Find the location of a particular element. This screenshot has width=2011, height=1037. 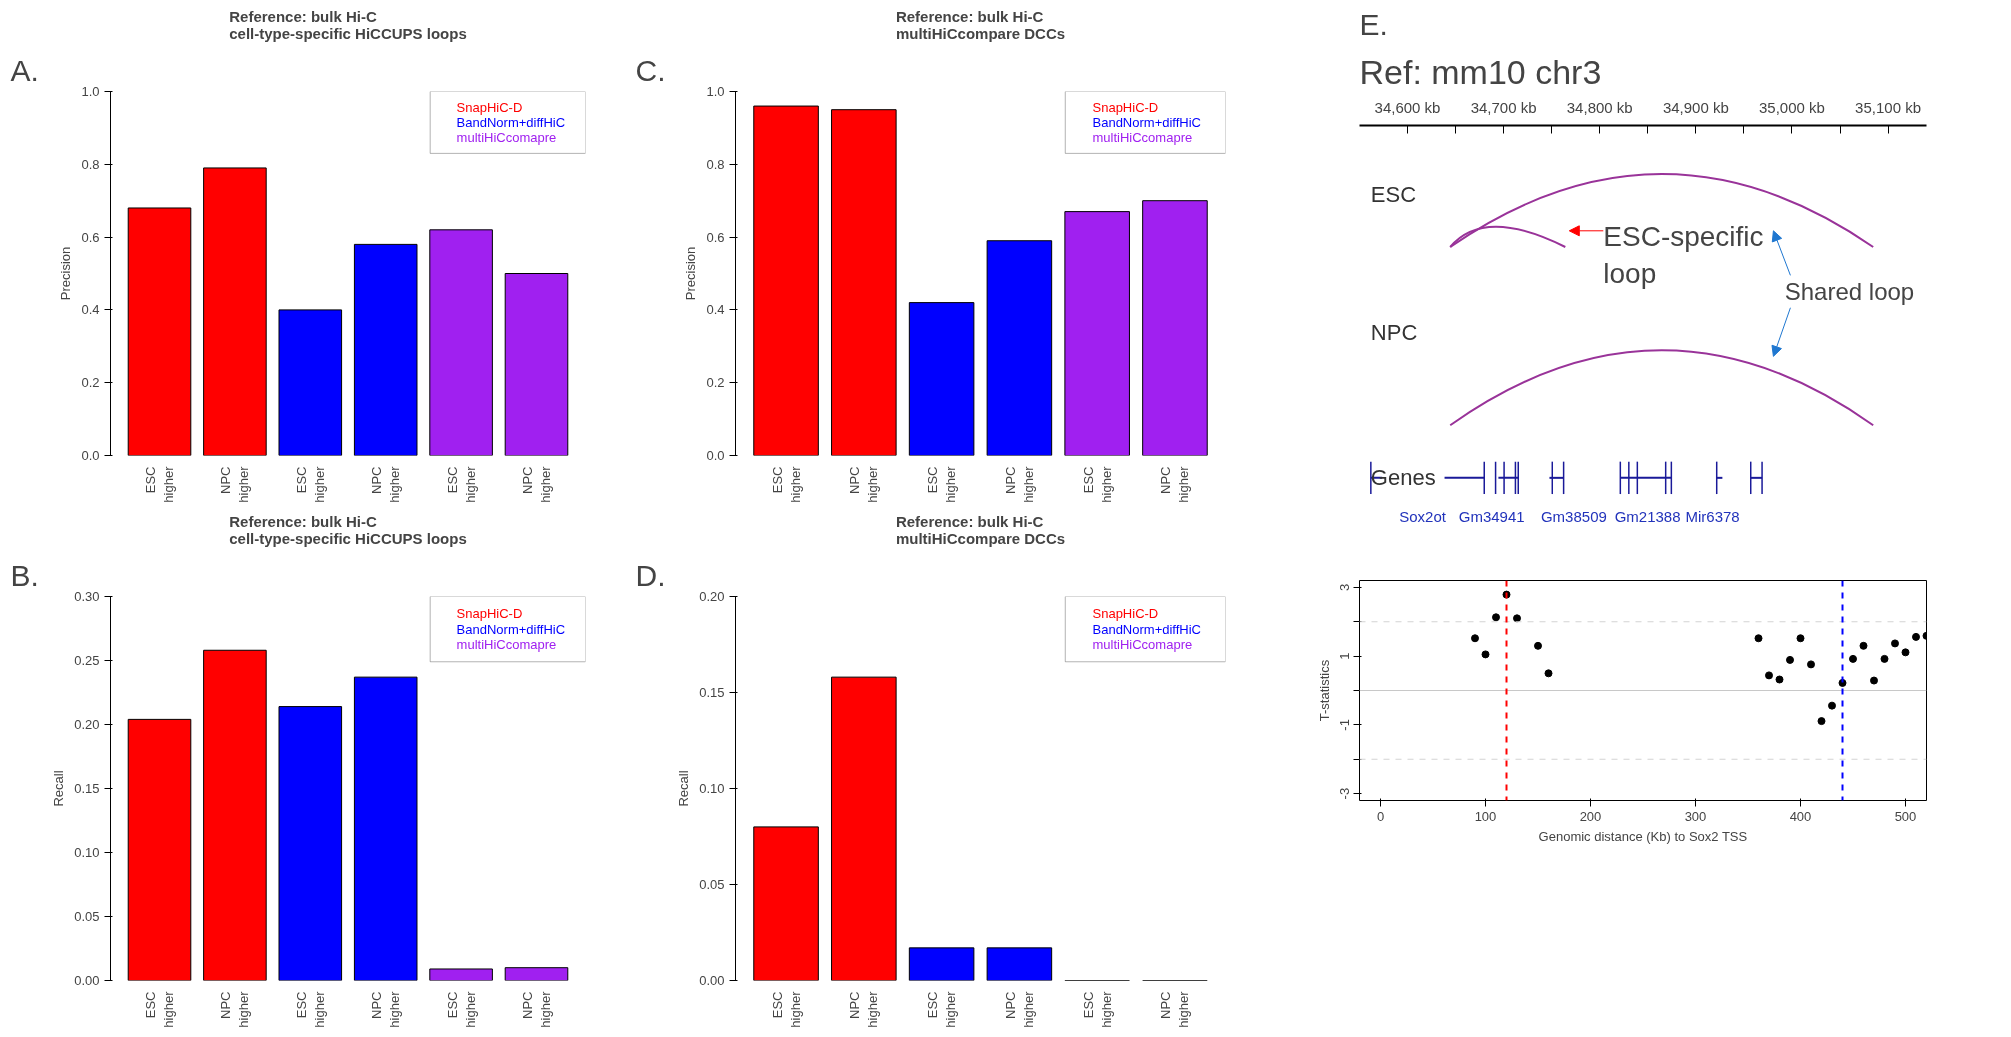

text: Gm21388 is located at coordinates (1647, 516).